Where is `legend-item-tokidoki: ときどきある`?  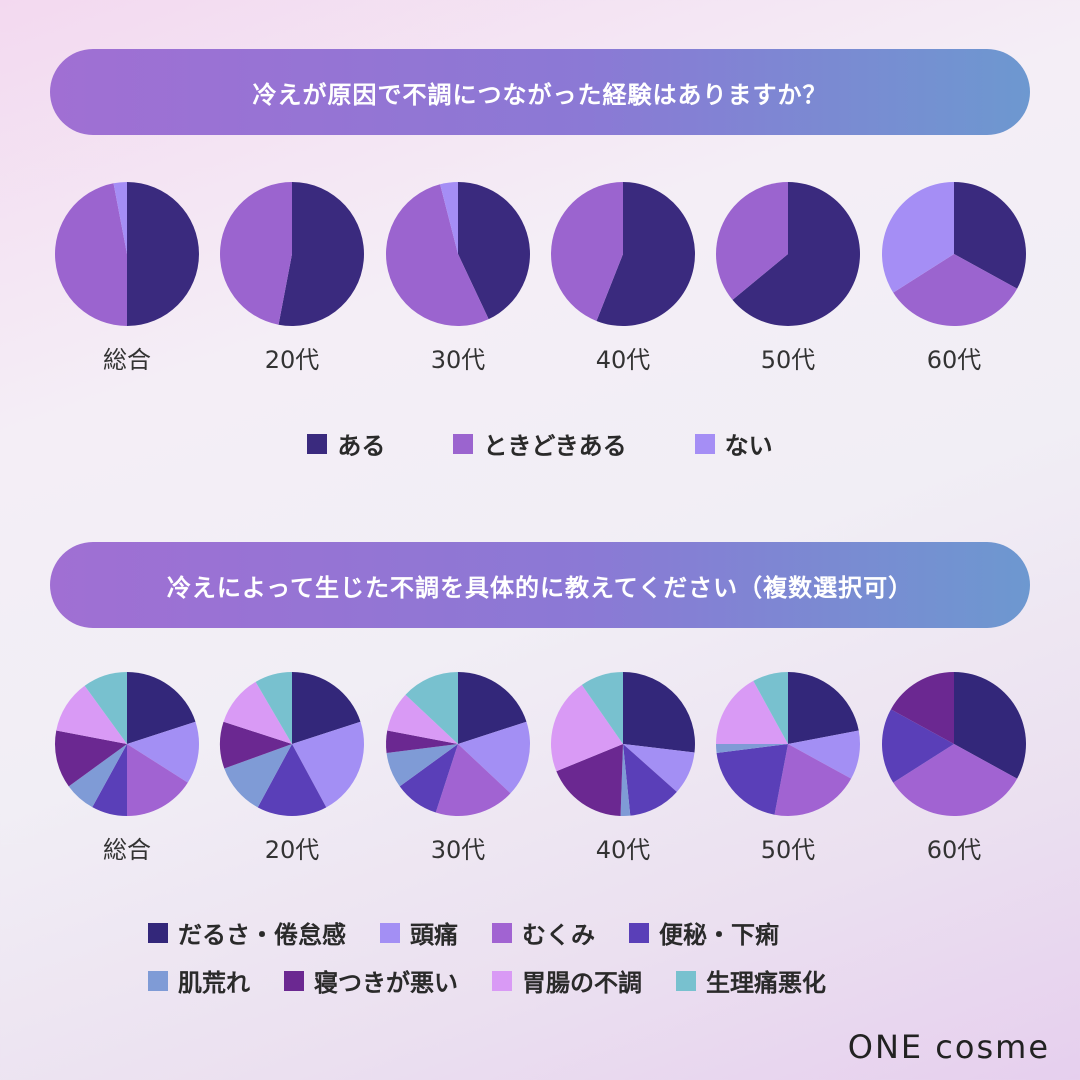
legend-item-tokidoki: ときどきある is located at coordinates (540, 443).